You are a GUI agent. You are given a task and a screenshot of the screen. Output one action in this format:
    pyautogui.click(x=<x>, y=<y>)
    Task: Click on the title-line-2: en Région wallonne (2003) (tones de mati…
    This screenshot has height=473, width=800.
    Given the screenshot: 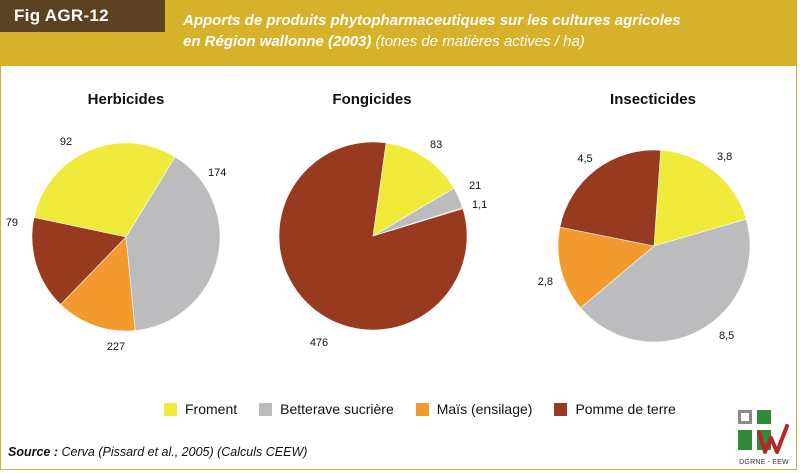 What is the action you would take?
    pyautogui.click(x=483, y=41)
    